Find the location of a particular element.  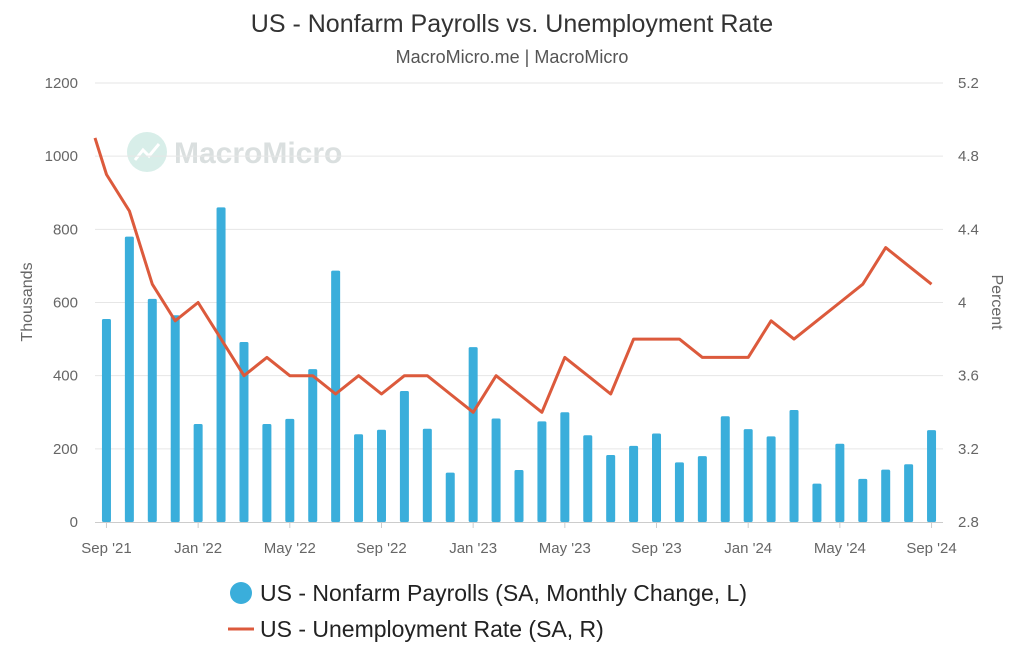

left-tick-label: 600 is located at coordinates (65, 303).